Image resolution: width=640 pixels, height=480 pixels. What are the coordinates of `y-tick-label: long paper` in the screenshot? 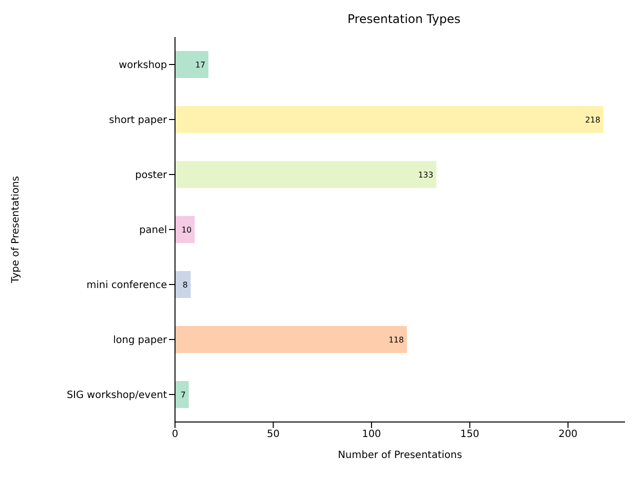 It's located at (140, 340).